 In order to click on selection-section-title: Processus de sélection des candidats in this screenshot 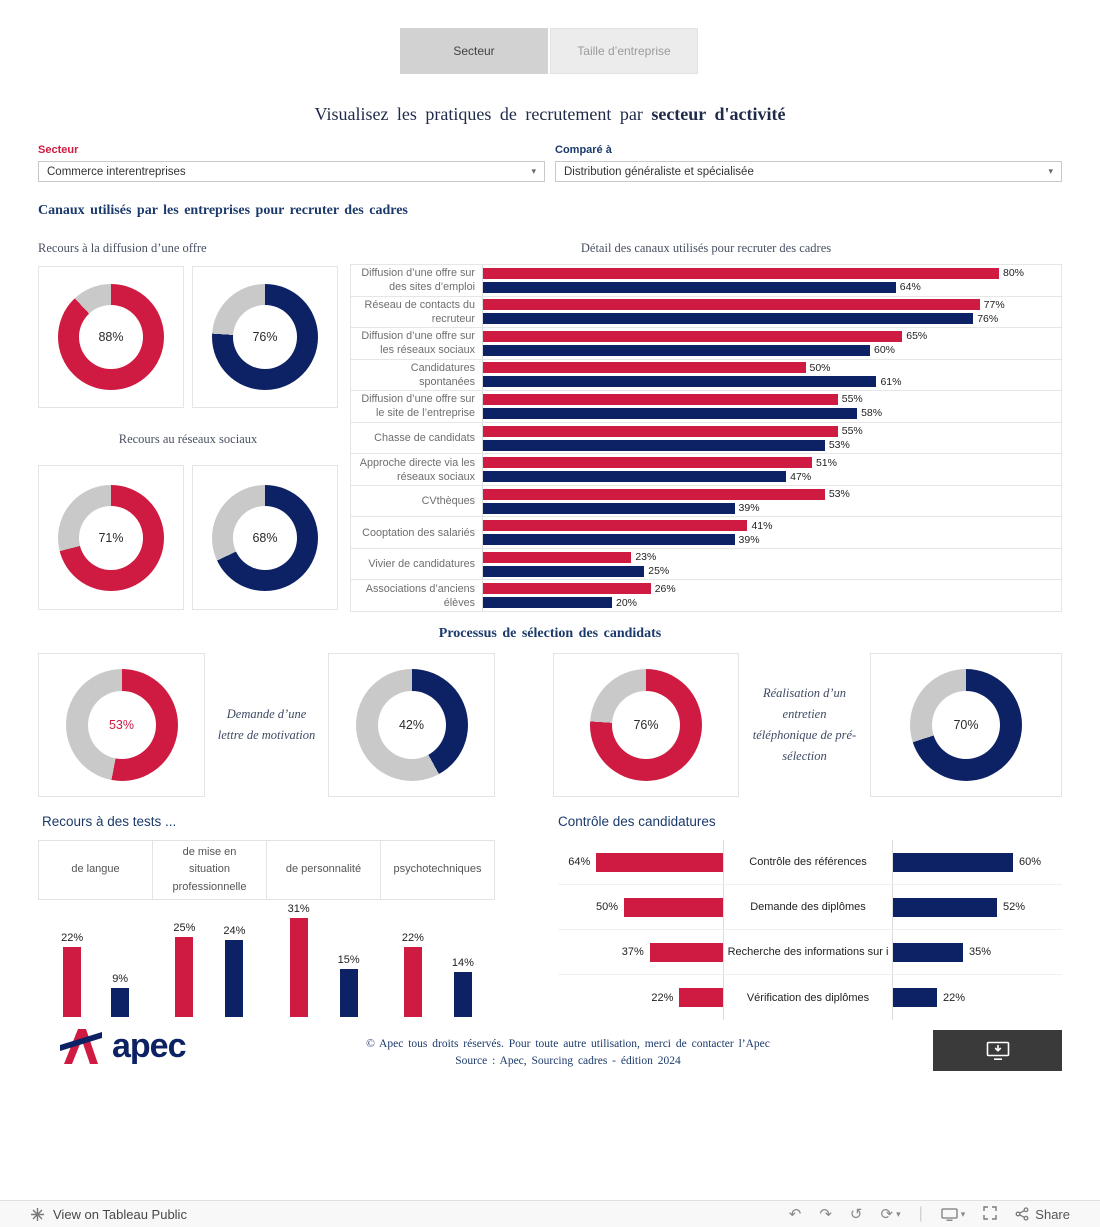, I will do `click(550, 633)`.